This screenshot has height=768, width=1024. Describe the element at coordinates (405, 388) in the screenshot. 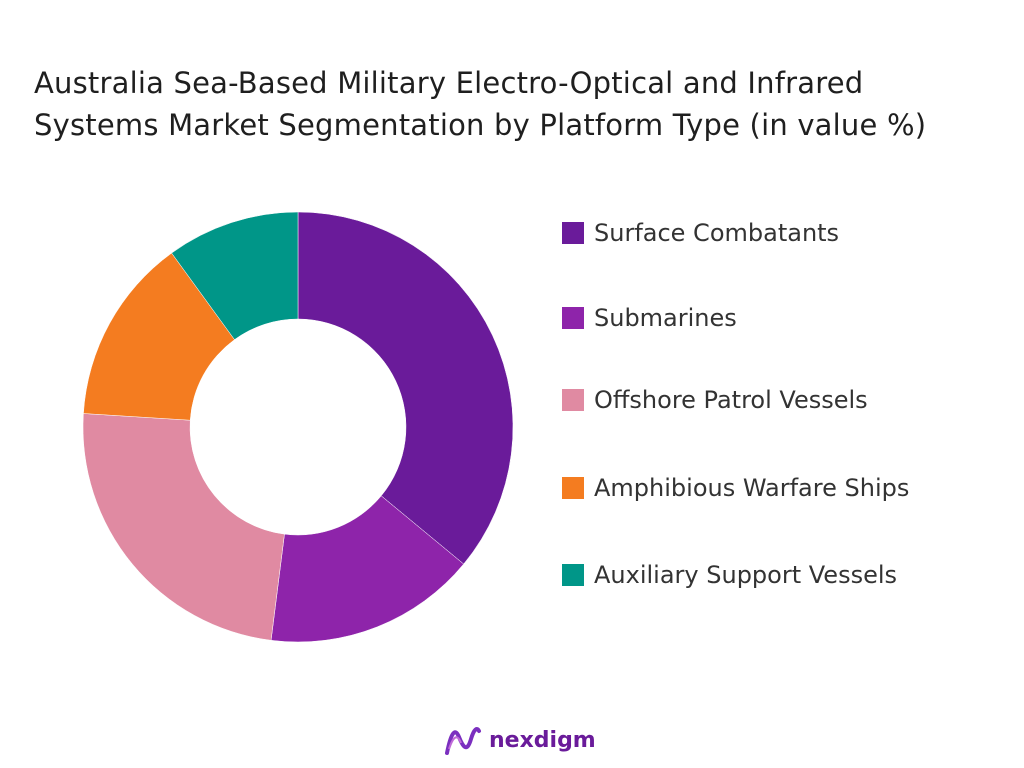

I see `slice-surface-combatants` at that location.